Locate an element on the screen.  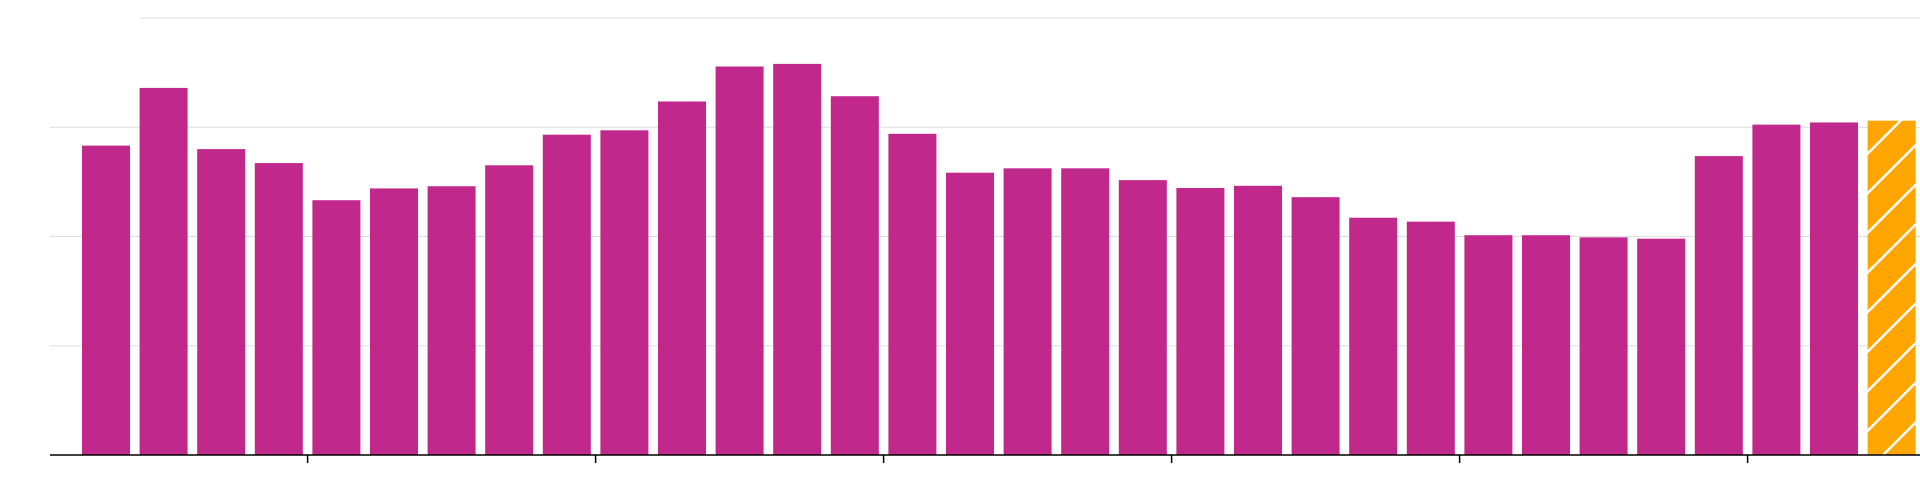
projected-bar is located at coordinates (1891, 287).